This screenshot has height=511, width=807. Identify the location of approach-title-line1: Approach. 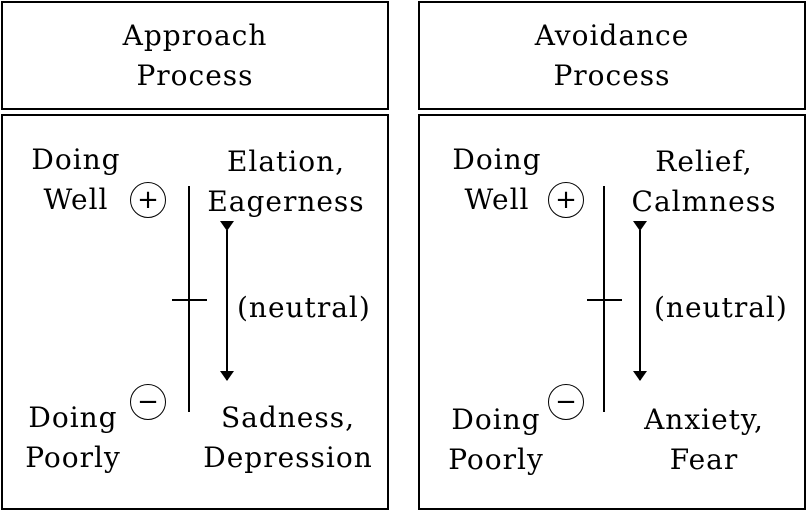
(195, 35).